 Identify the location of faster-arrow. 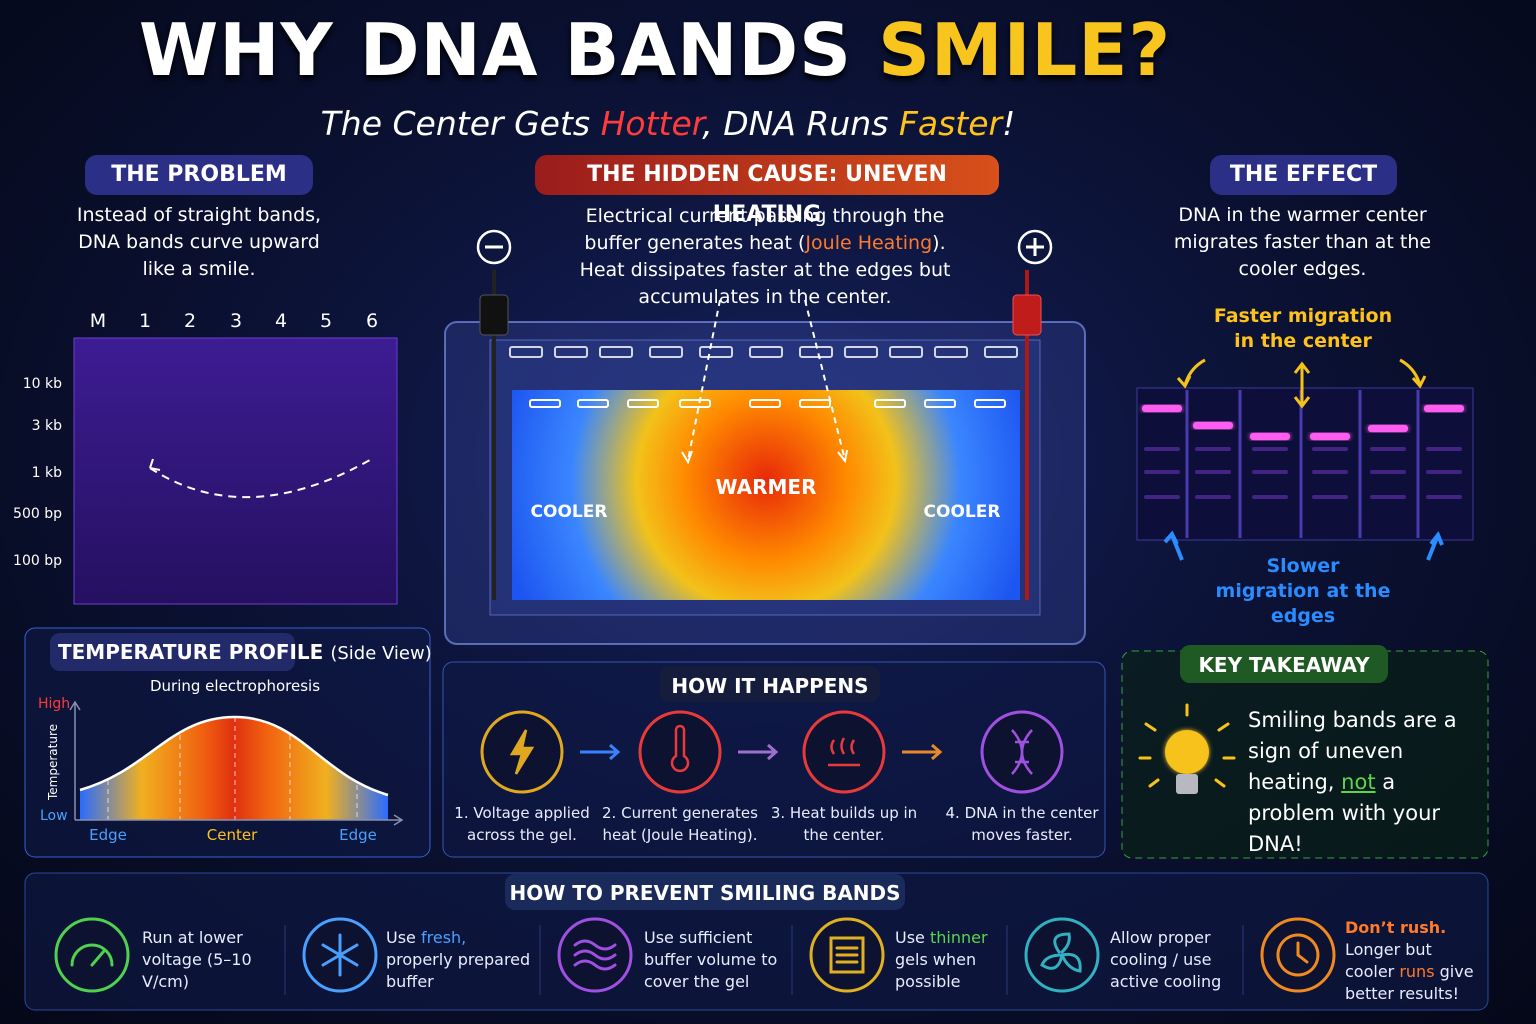
(1410, 372).